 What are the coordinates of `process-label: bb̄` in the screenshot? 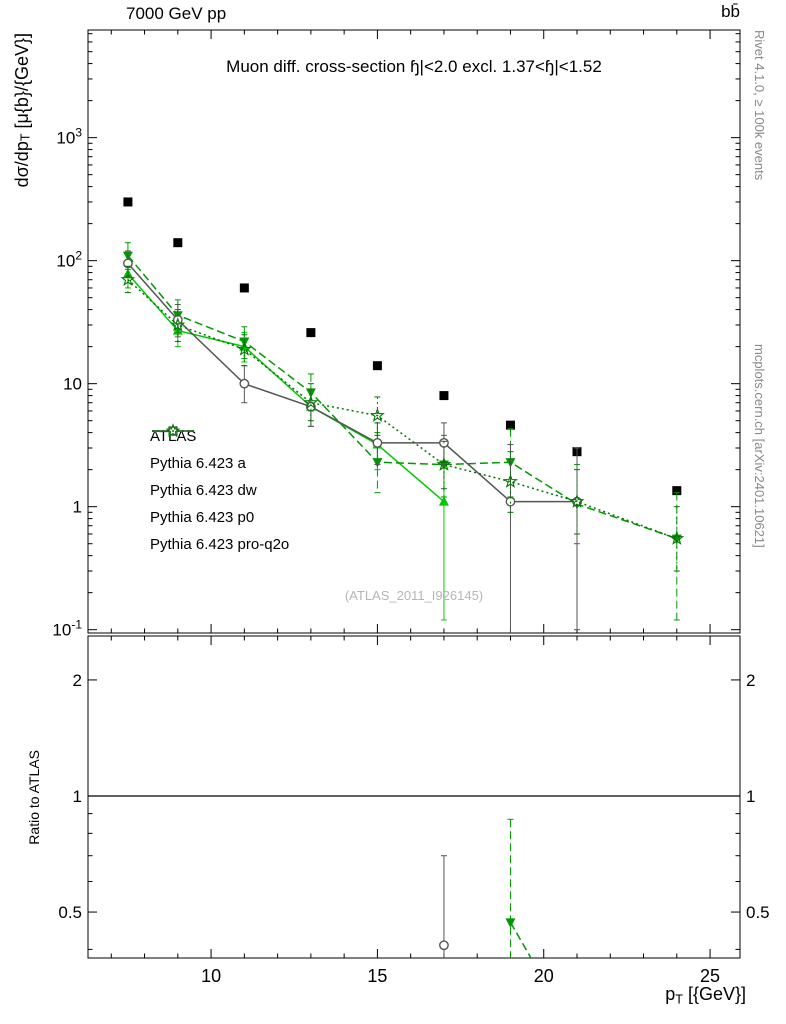 It's located at (730, 11).